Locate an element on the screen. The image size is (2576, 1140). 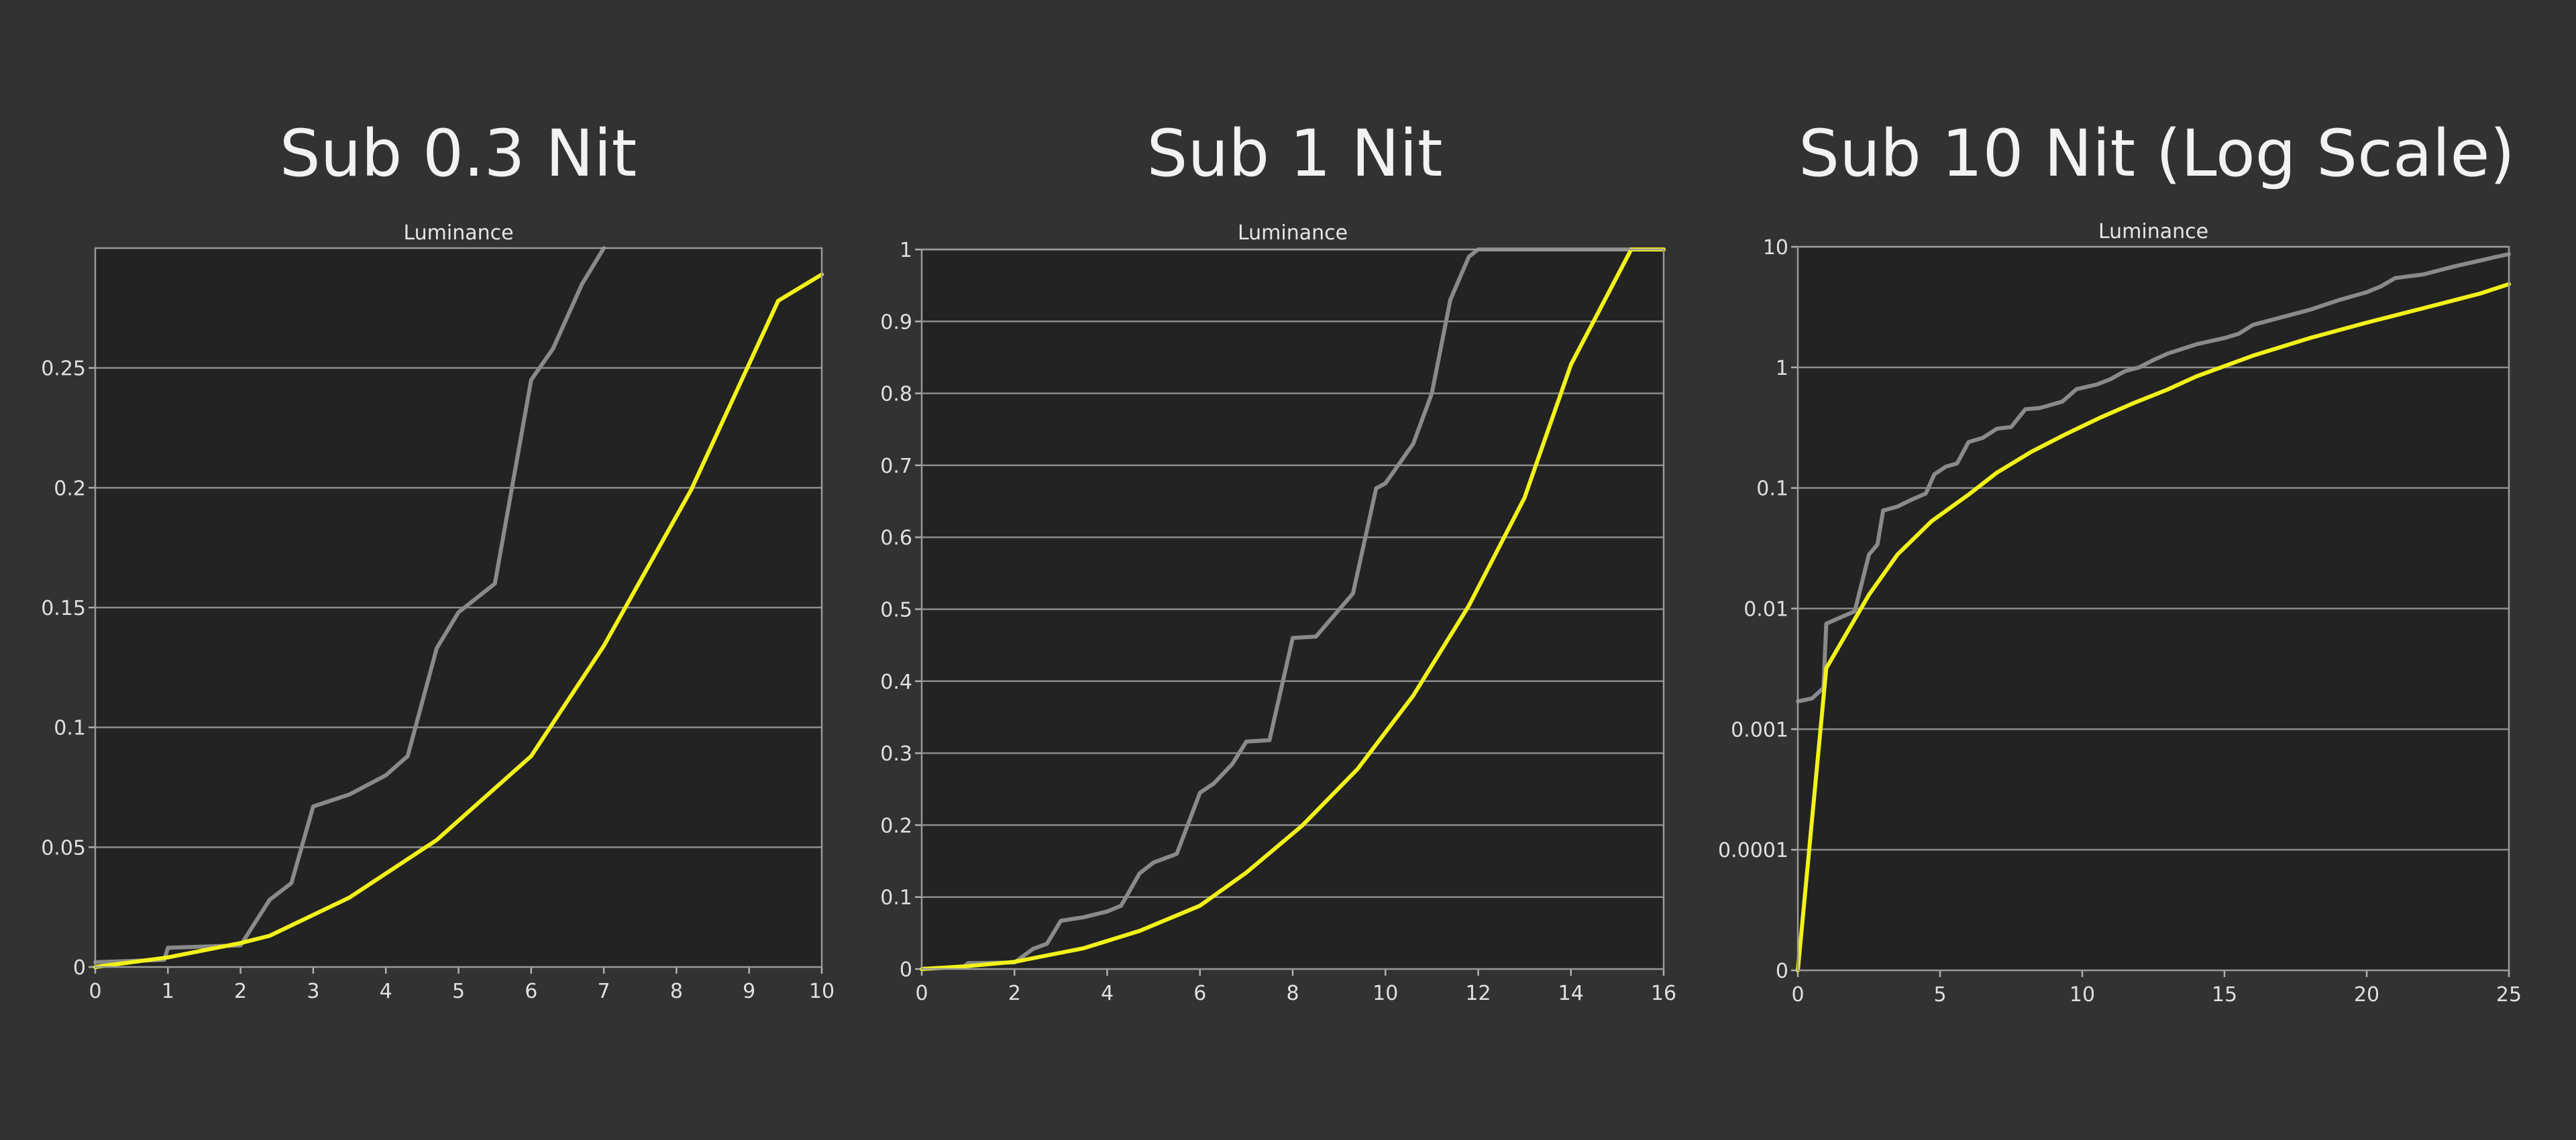
y-tick-label: 0.001 is located at coordinates (1759, 730).